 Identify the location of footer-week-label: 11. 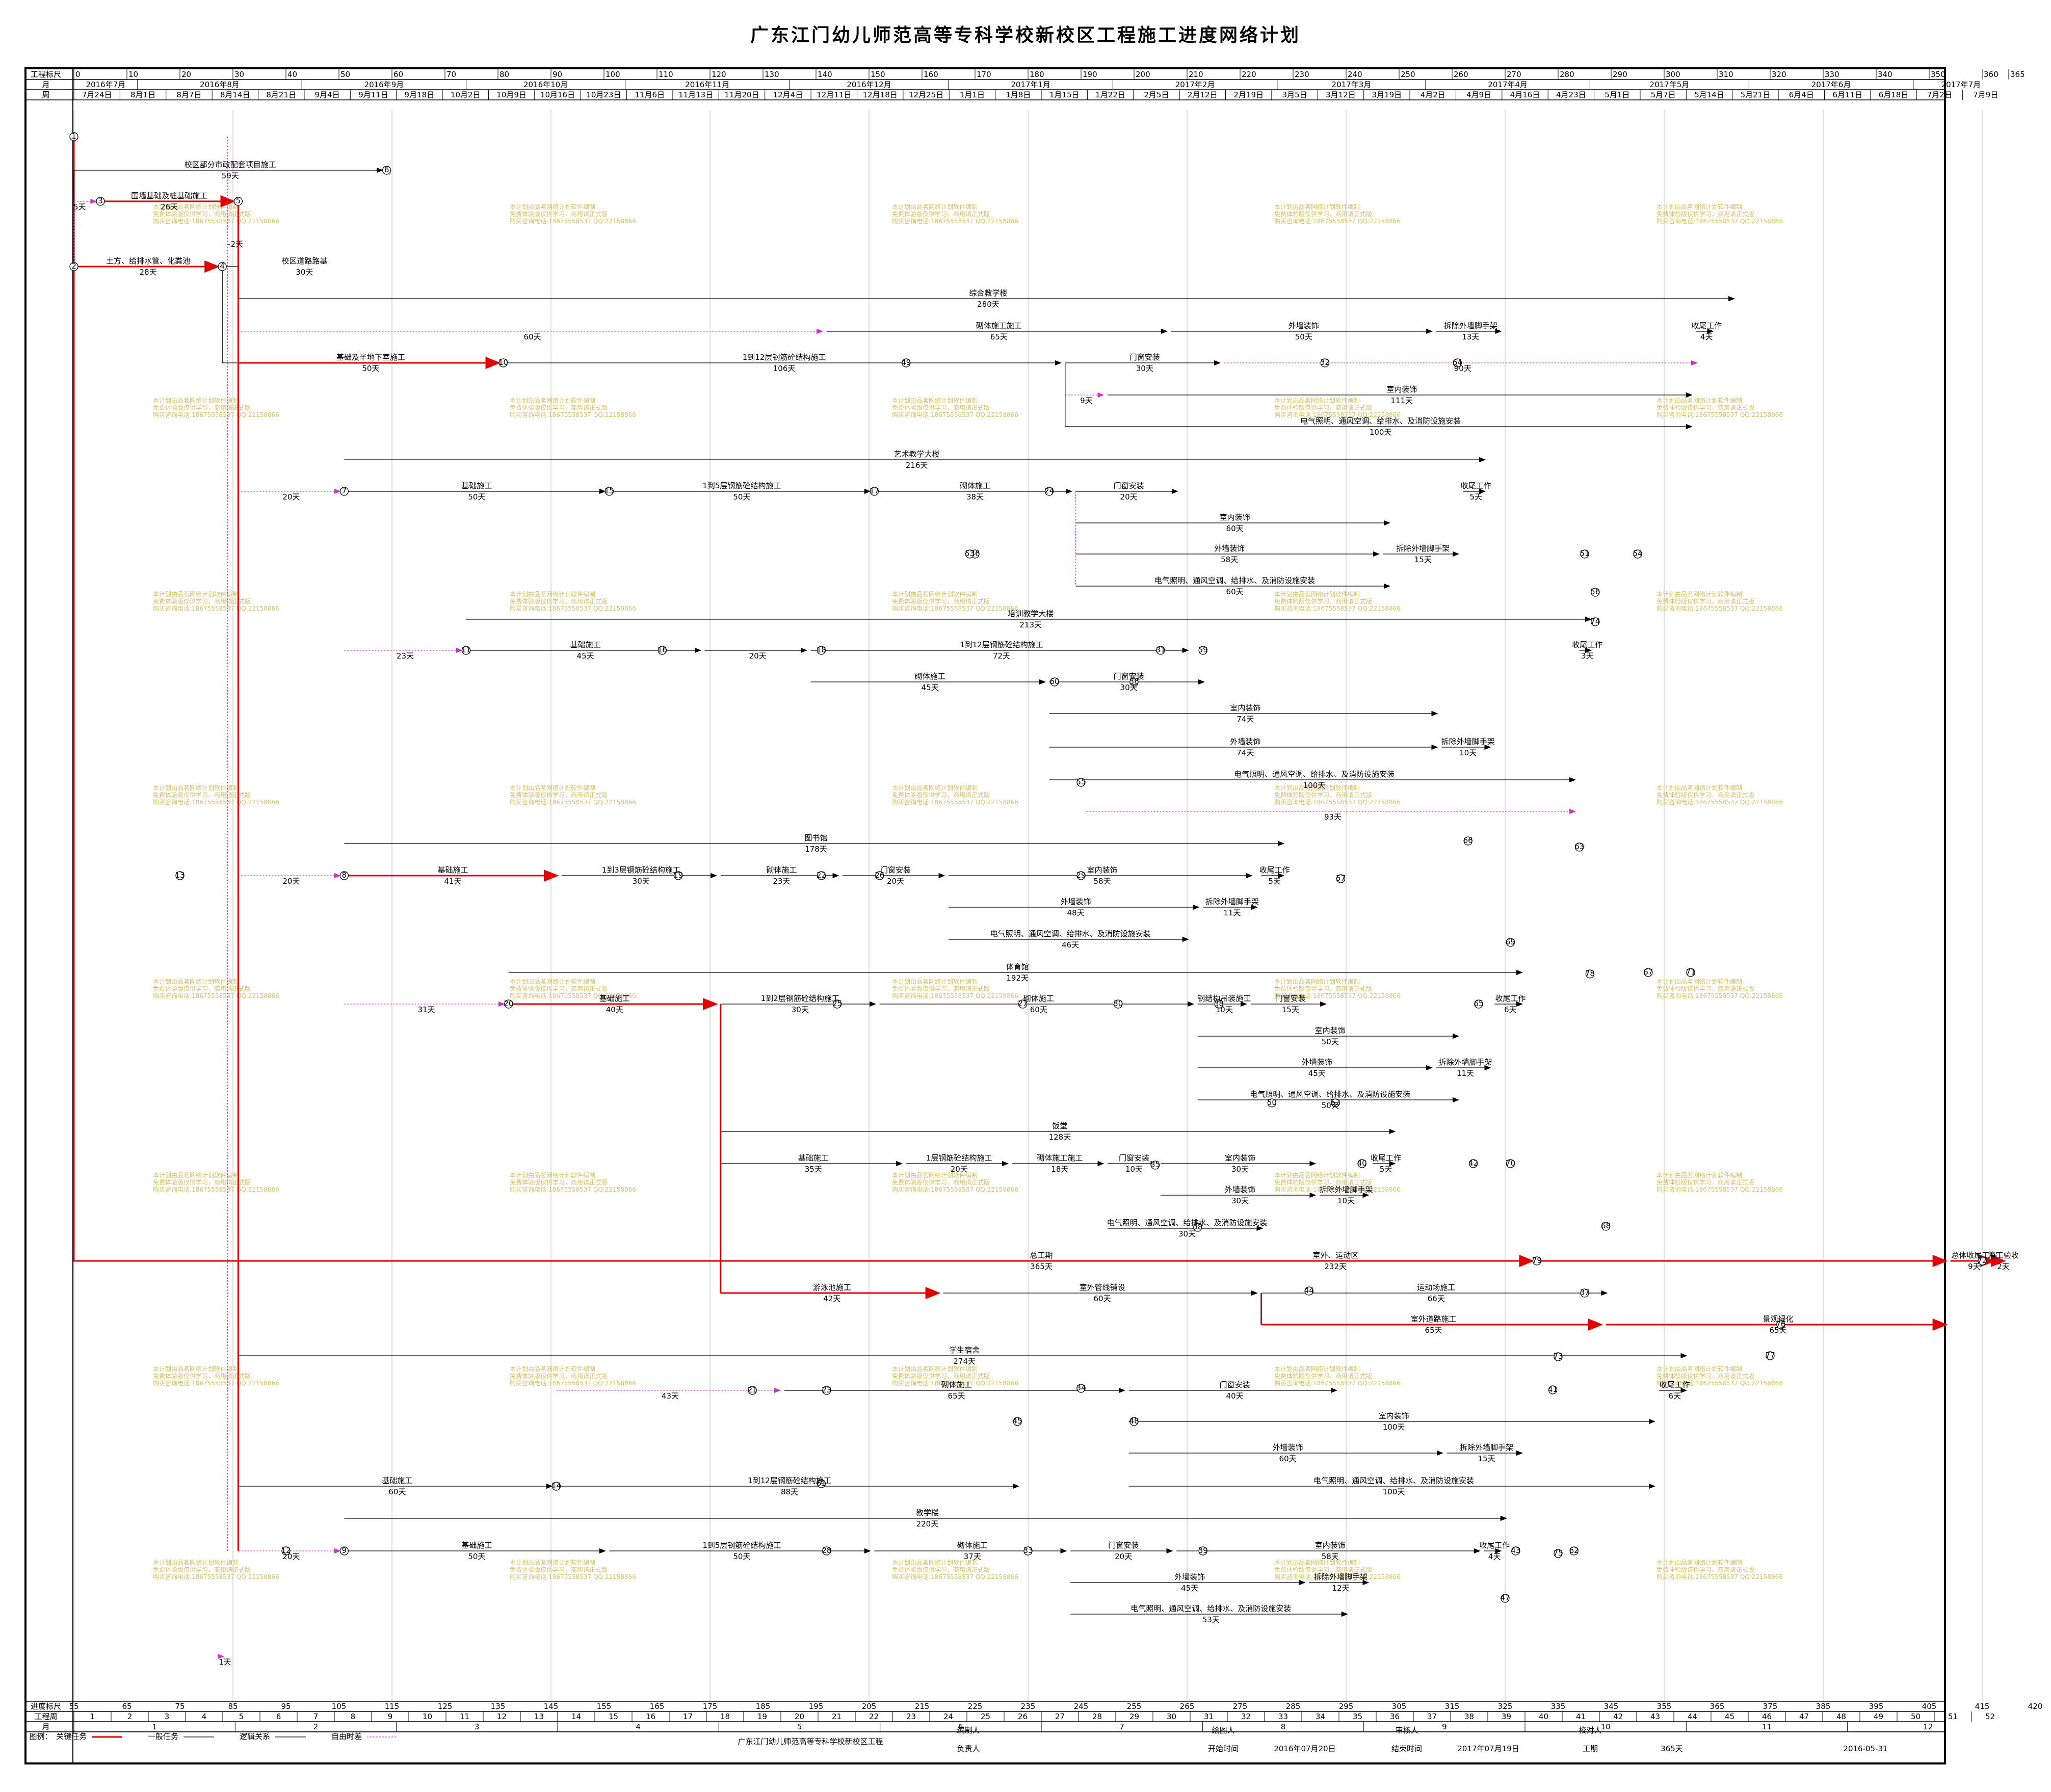
(464, 1716).